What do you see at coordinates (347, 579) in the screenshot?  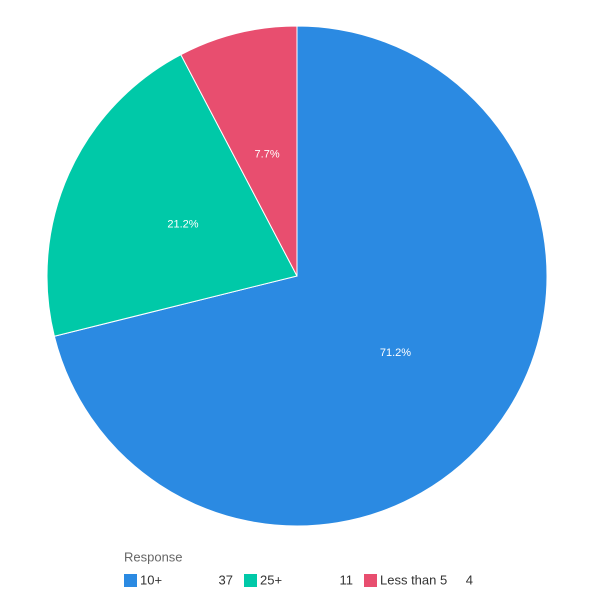 I see `legend-count: 11` at bounding box center [347, 579].